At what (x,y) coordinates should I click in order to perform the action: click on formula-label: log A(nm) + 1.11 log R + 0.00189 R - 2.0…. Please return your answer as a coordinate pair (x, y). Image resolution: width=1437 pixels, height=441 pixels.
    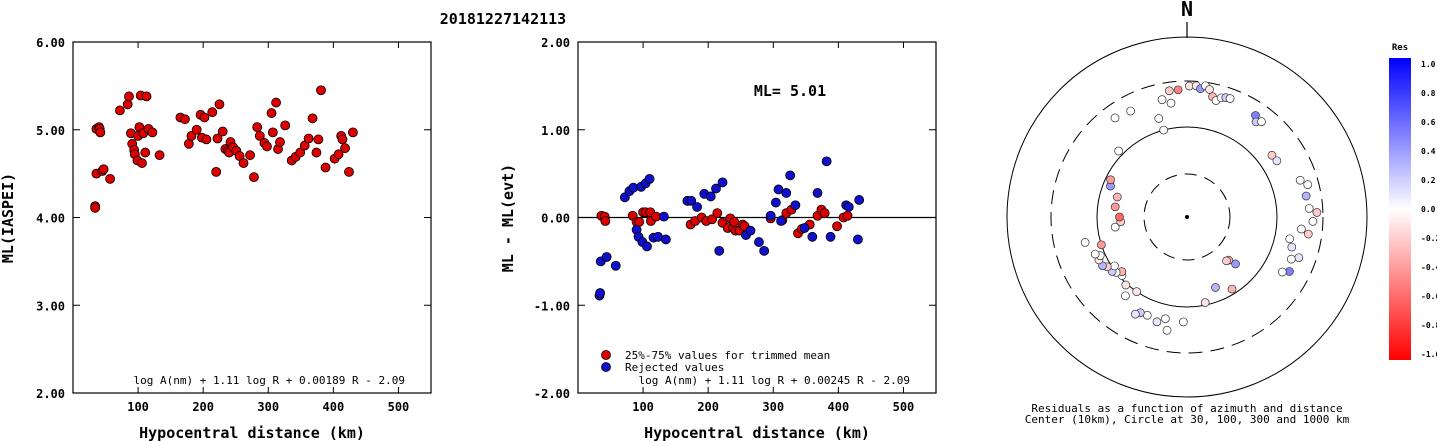
    Looking at the image, I should click on (269, 380).